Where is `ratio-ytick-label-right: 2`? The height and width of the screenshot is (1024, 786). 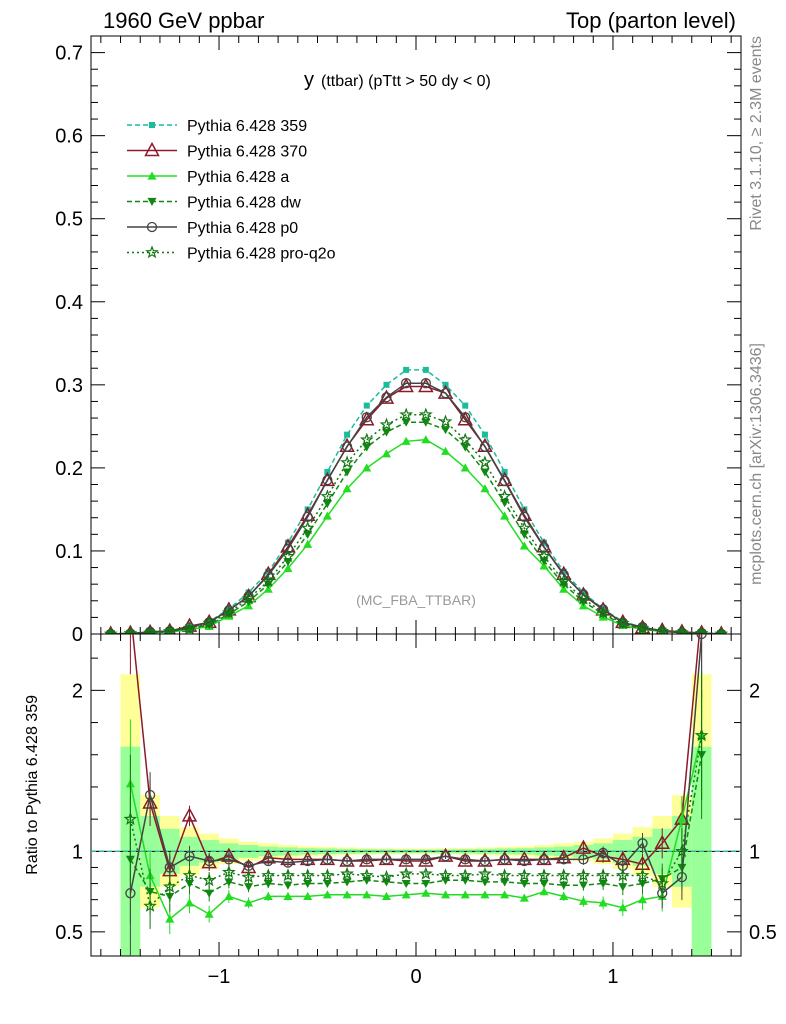
ratio-ytick-label-right: 2 is located at coordinates (754, 691).